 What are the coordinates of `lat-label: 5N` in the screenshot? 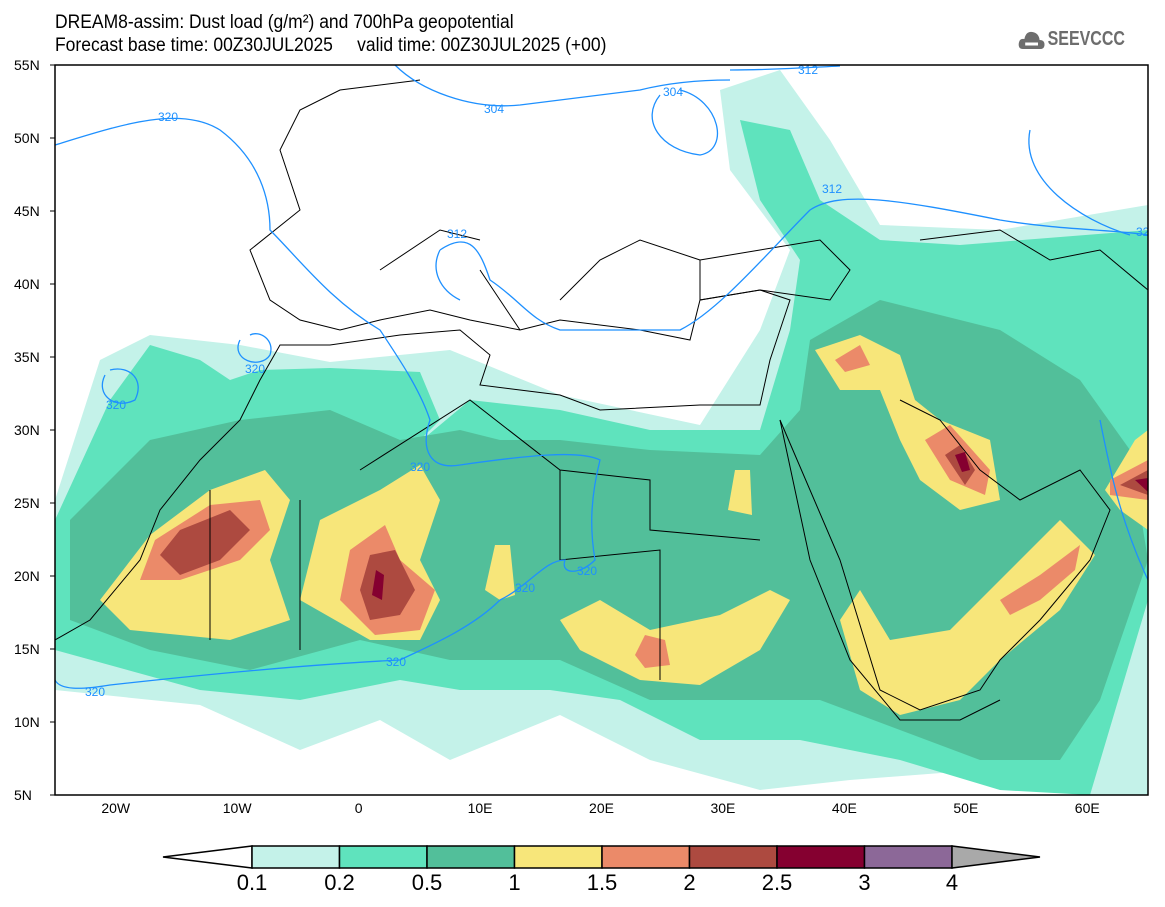 It's located at (23, 795).